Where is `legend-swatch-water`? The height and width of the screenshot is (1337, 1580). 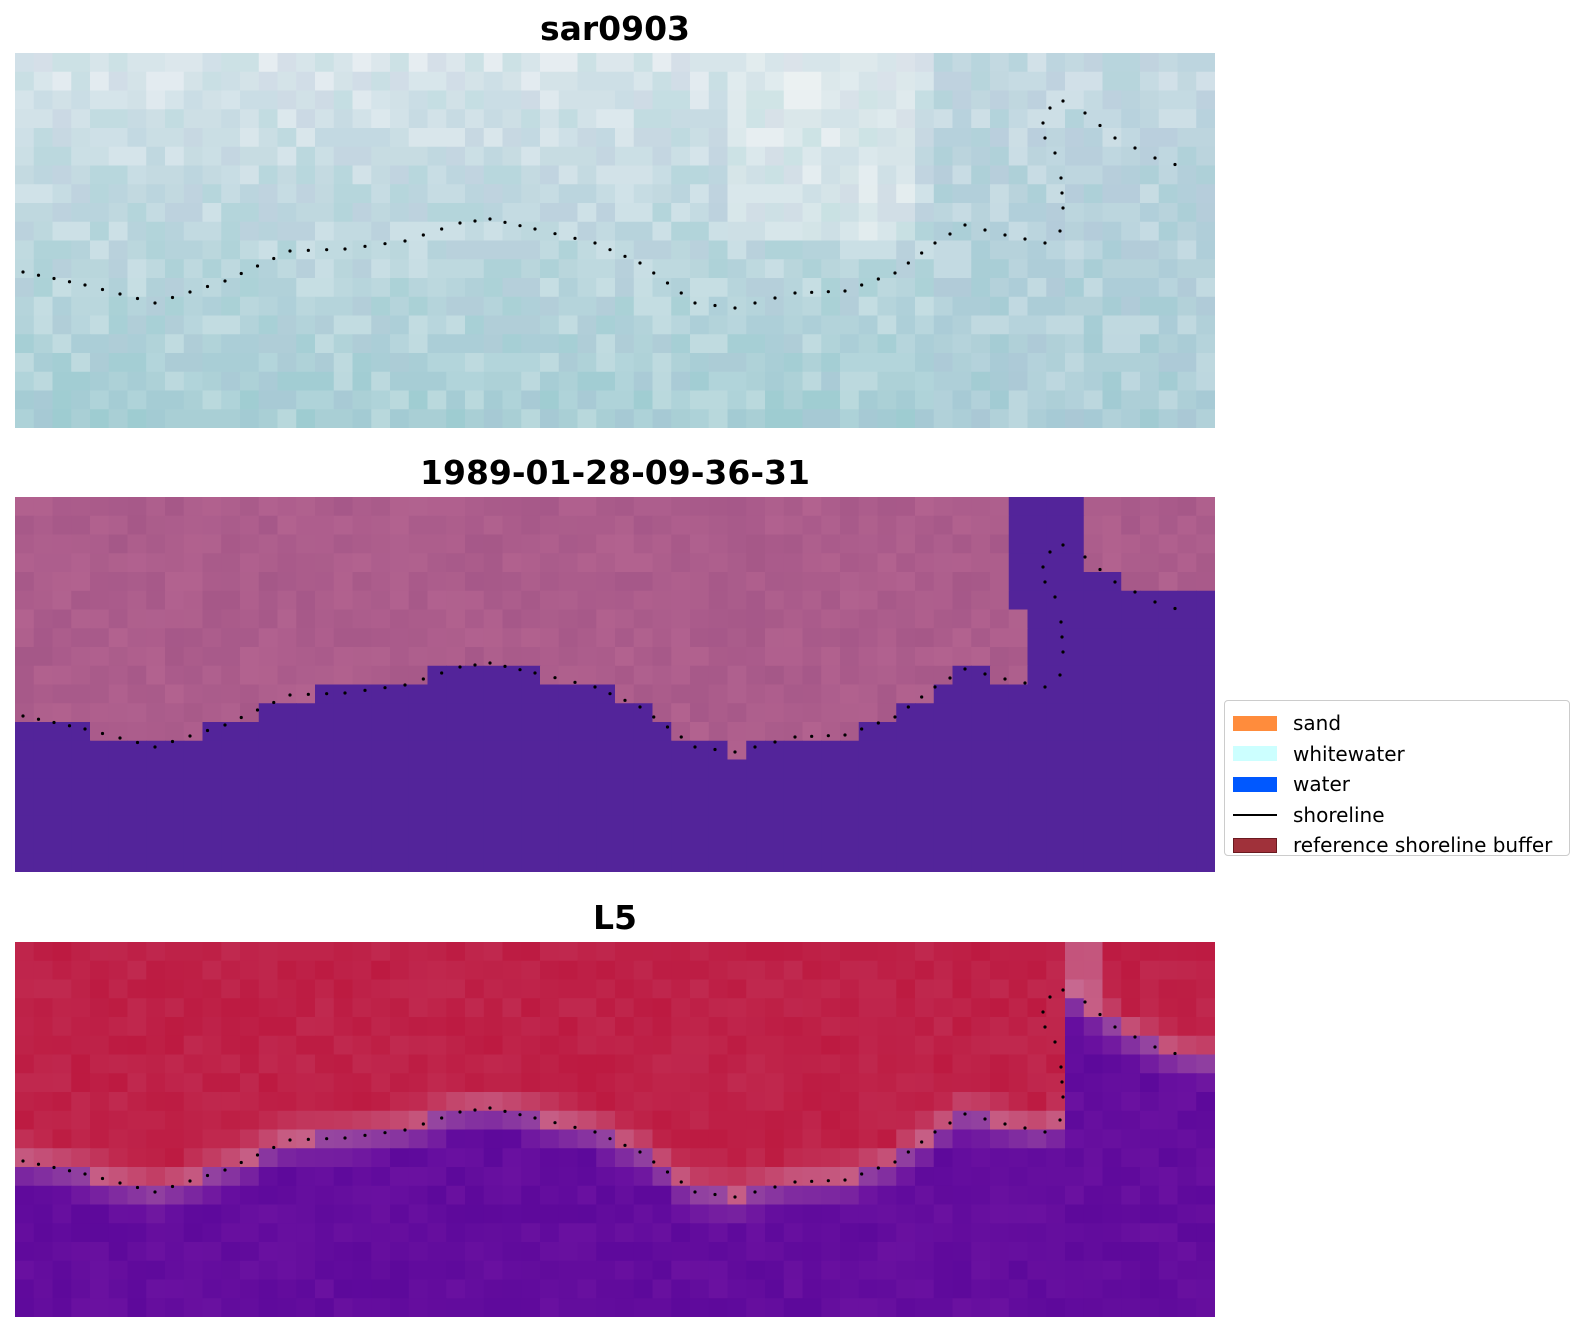 legend-swatch-water is located at coordinates (1255, 784).